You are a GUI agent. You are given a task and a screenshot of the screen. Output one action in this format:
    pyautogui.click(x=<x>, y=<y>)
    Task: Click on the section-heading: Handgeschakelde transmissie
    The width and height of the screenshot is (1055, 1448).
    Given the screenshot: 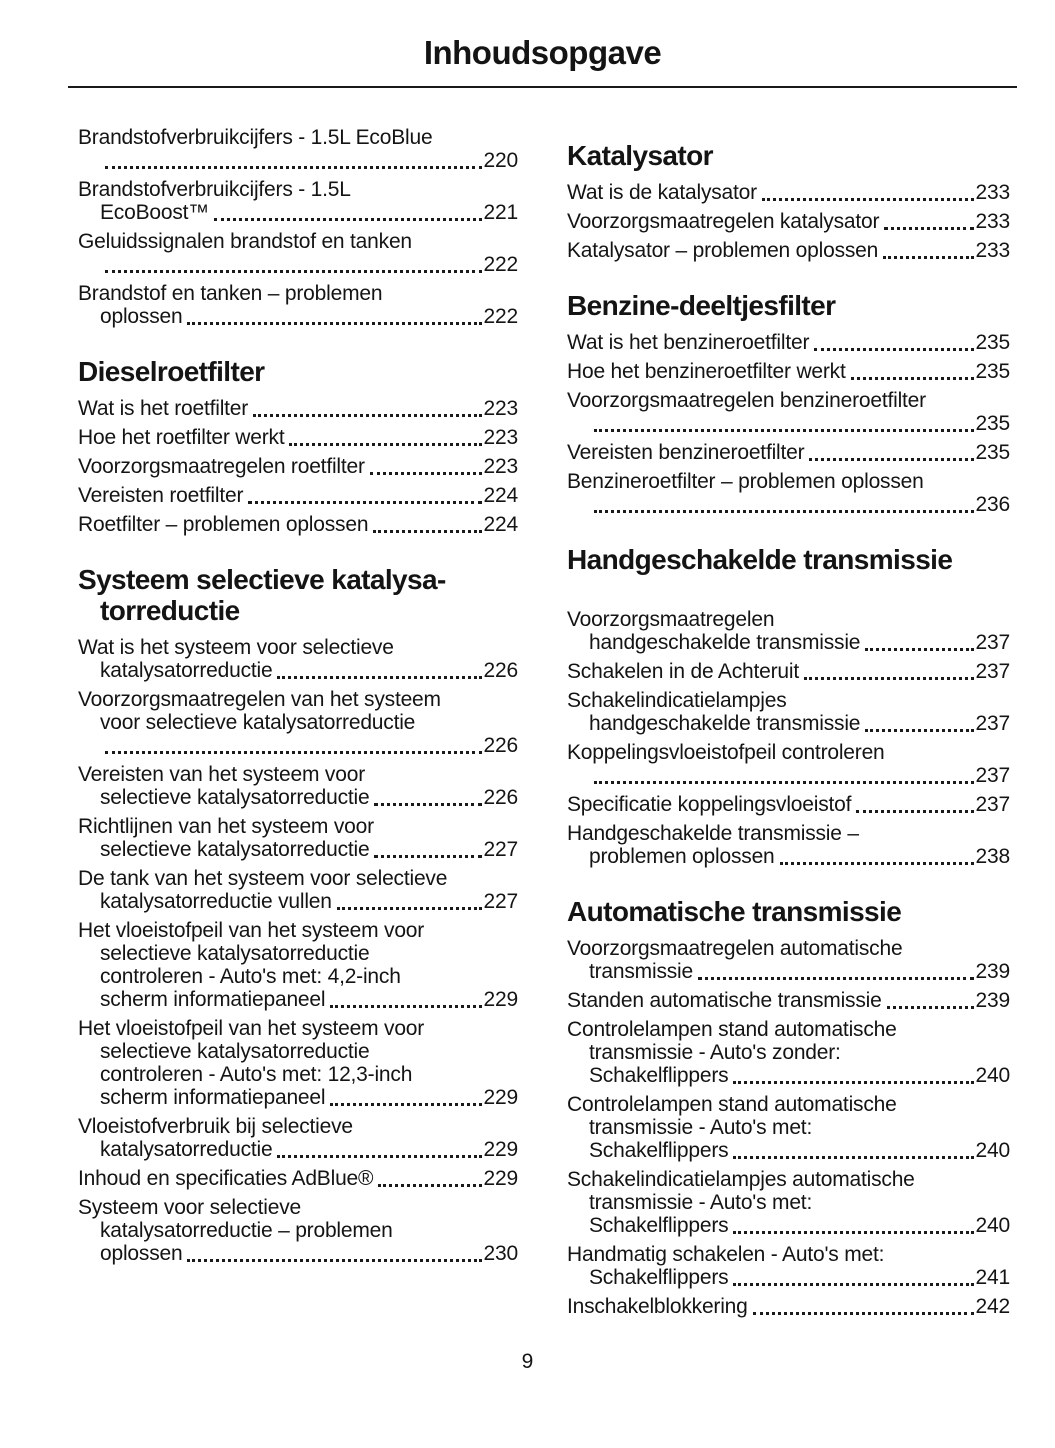 What is the action you would take?
    pyautogui.click(x=788, y=559)
    